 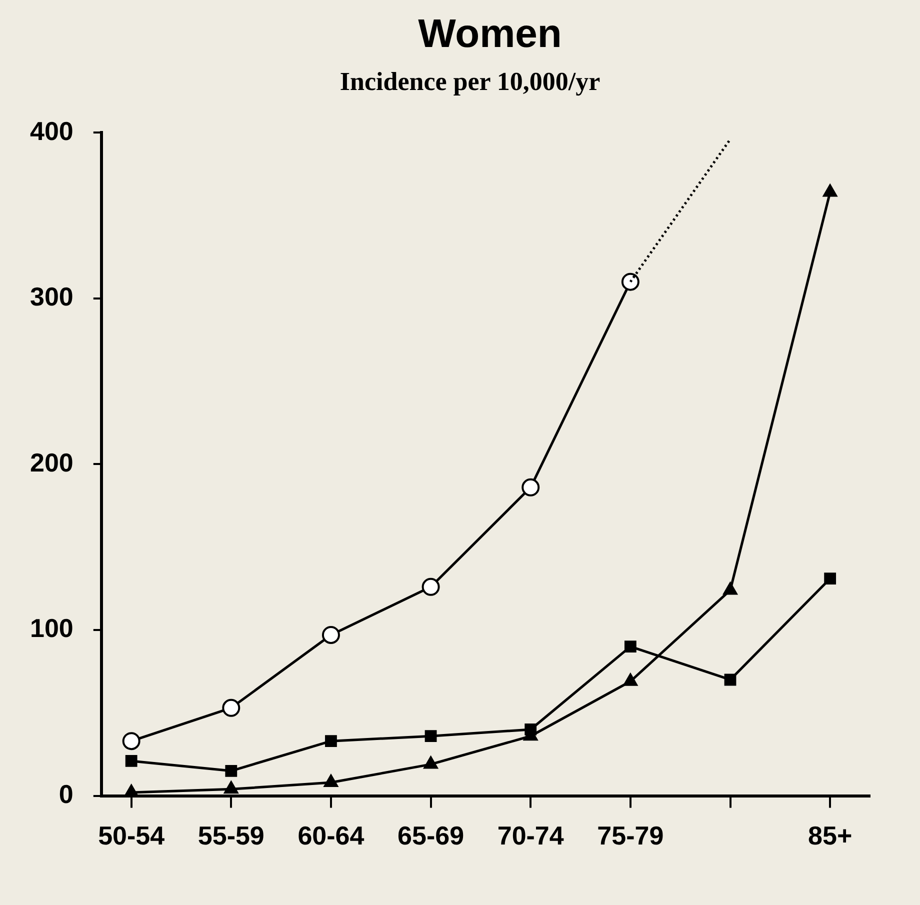 I want to click on y-tick-label: 400, so click(x=52, y=131).